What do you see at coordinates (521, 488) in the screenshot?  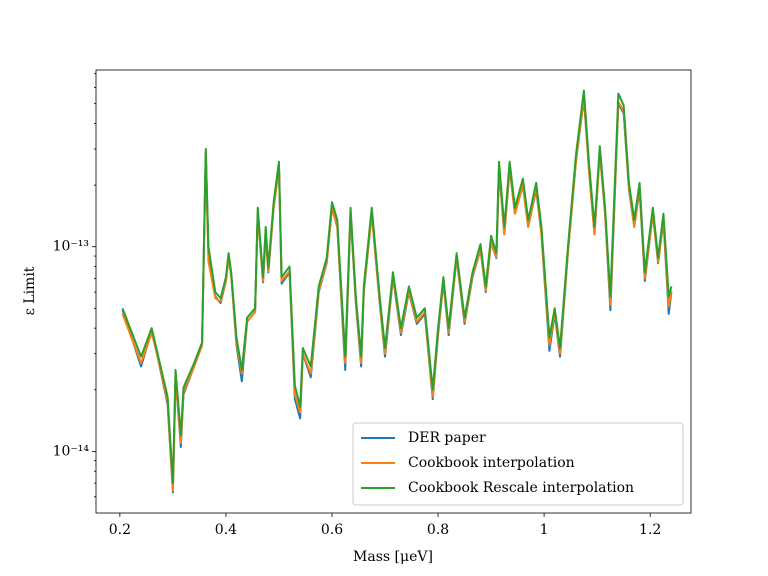 I see `legend-label: Cookbook Rescale interpolation` at bounding box center [521, 488].